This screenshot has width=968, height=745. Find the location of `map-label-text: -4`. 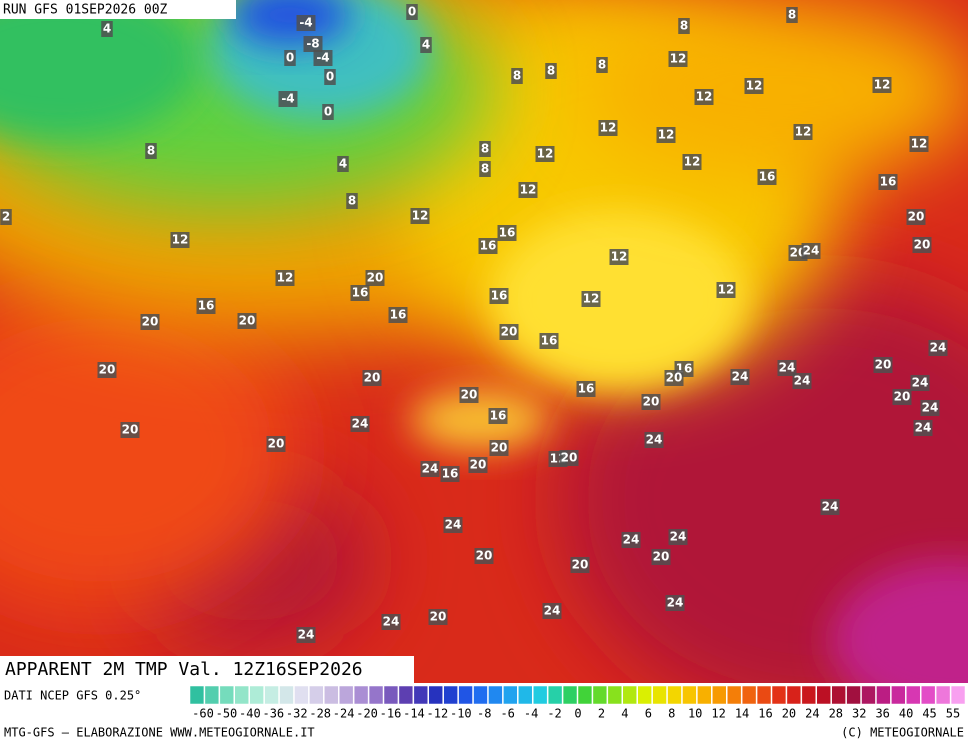

map-label-text: -4 is located at coordinates (305, 23).